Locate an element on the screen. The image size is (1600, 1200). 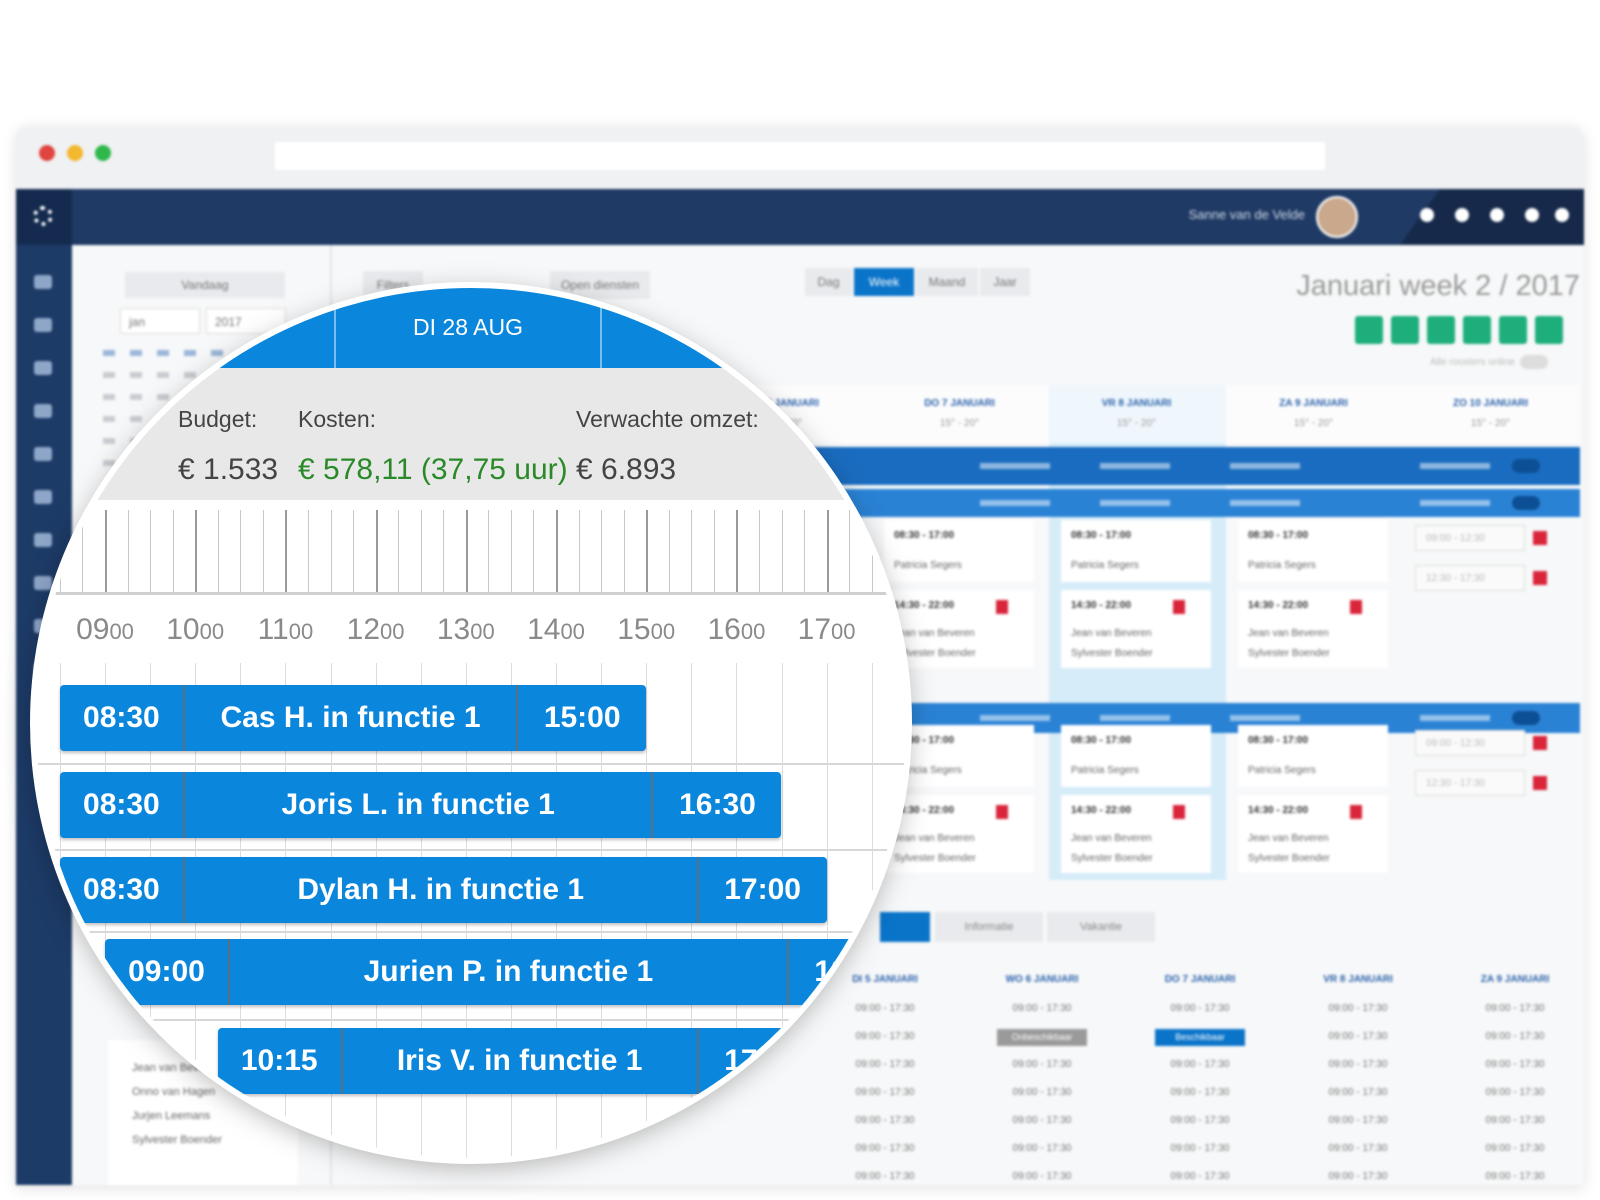
employee-name: Sylvester Boender is located at coordinates (177, 1140).